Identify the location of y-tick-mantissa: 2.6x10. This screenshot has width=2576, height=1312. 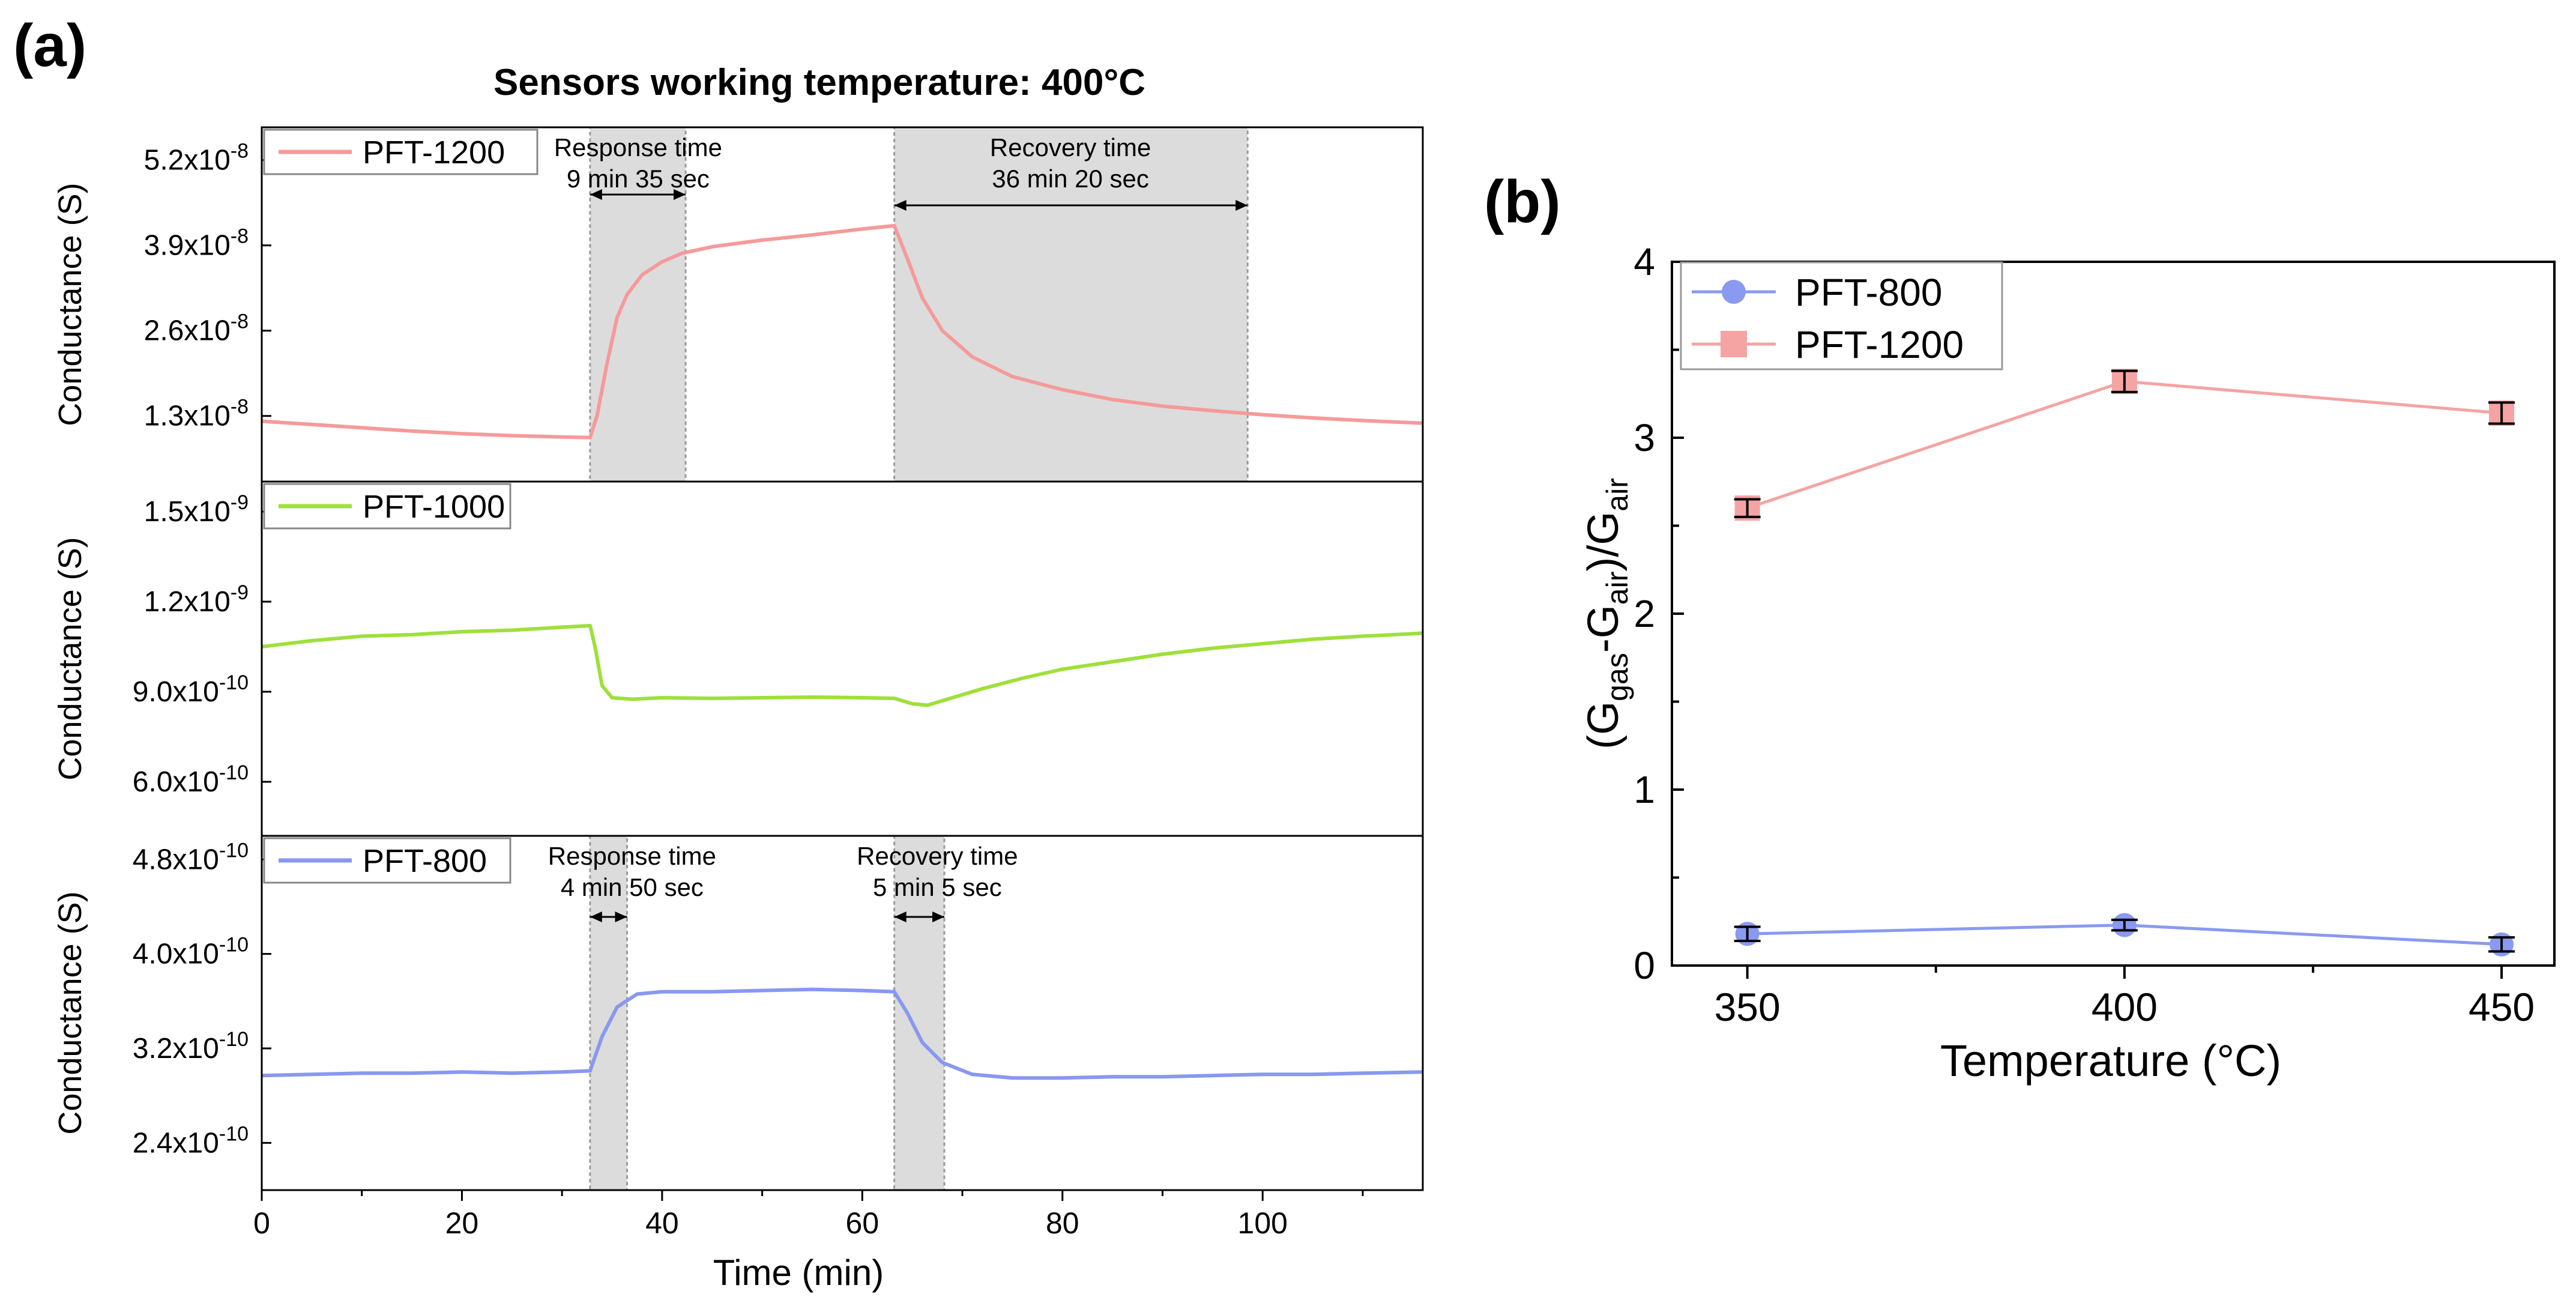
(187, 331).